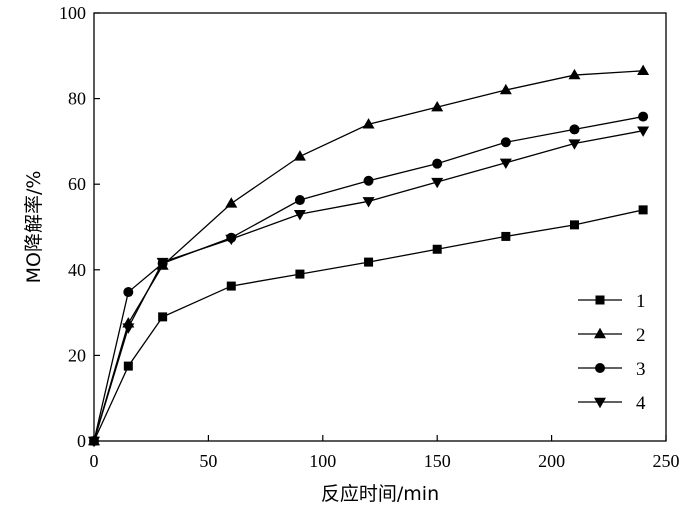 This screenshot has height=509, width=700. I want to click on legend-label-3: 3, so click(641, 369).